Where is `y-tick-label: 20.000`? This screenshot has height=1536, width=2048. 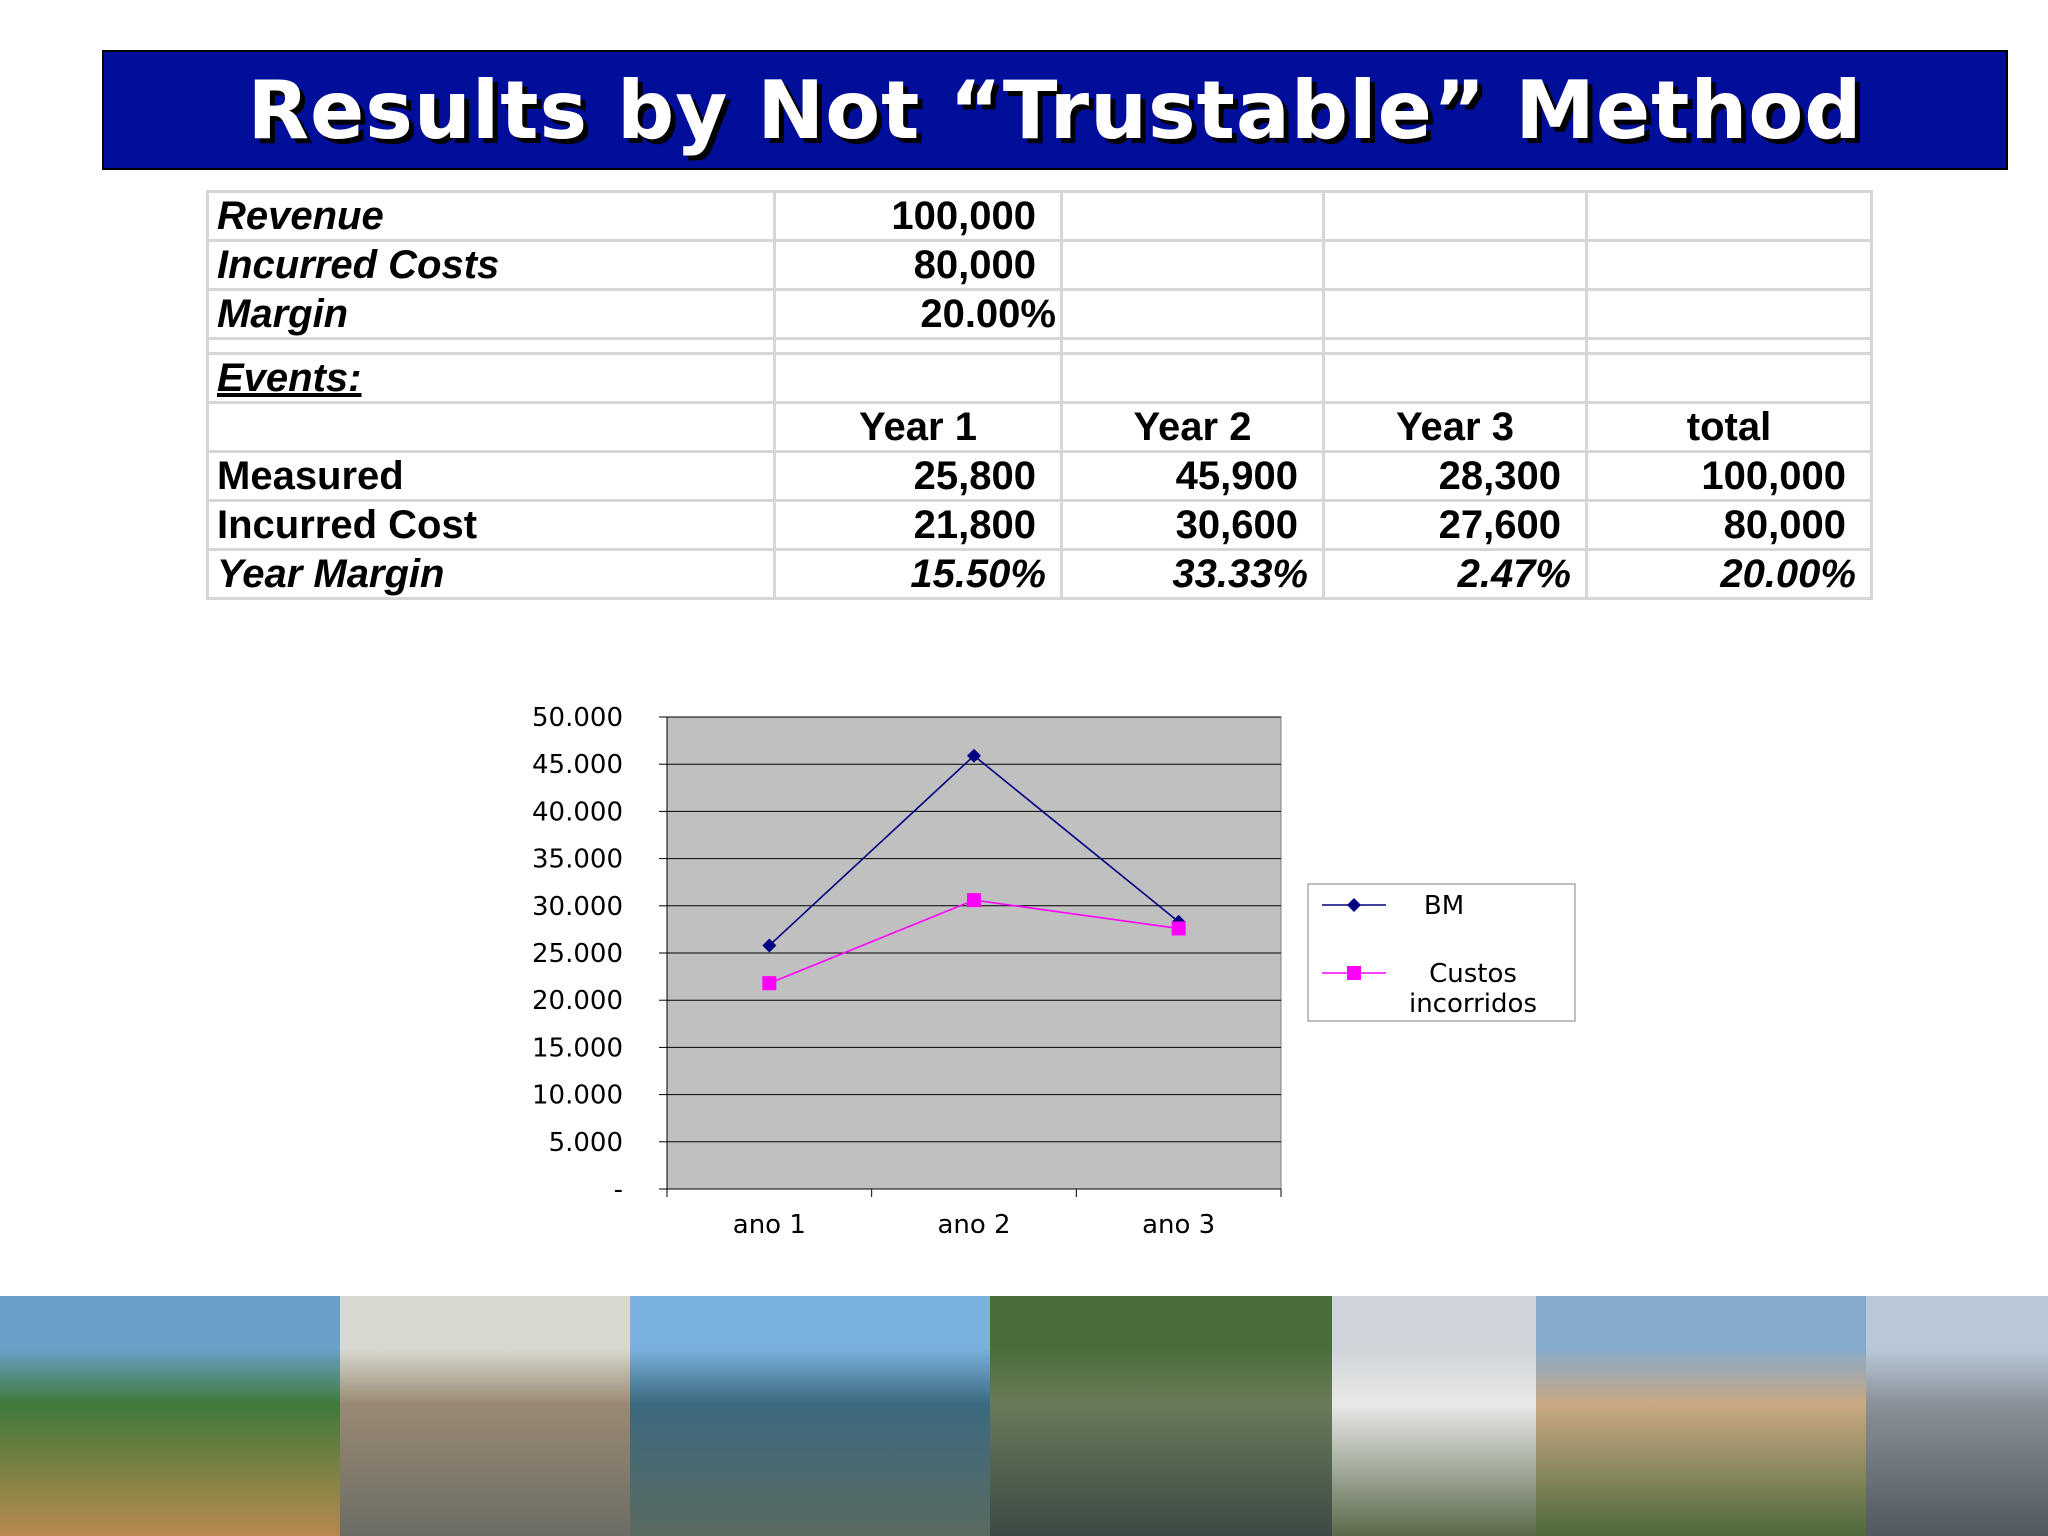 y-tick-label: 20.000 is located at coordinates (577, 1001).